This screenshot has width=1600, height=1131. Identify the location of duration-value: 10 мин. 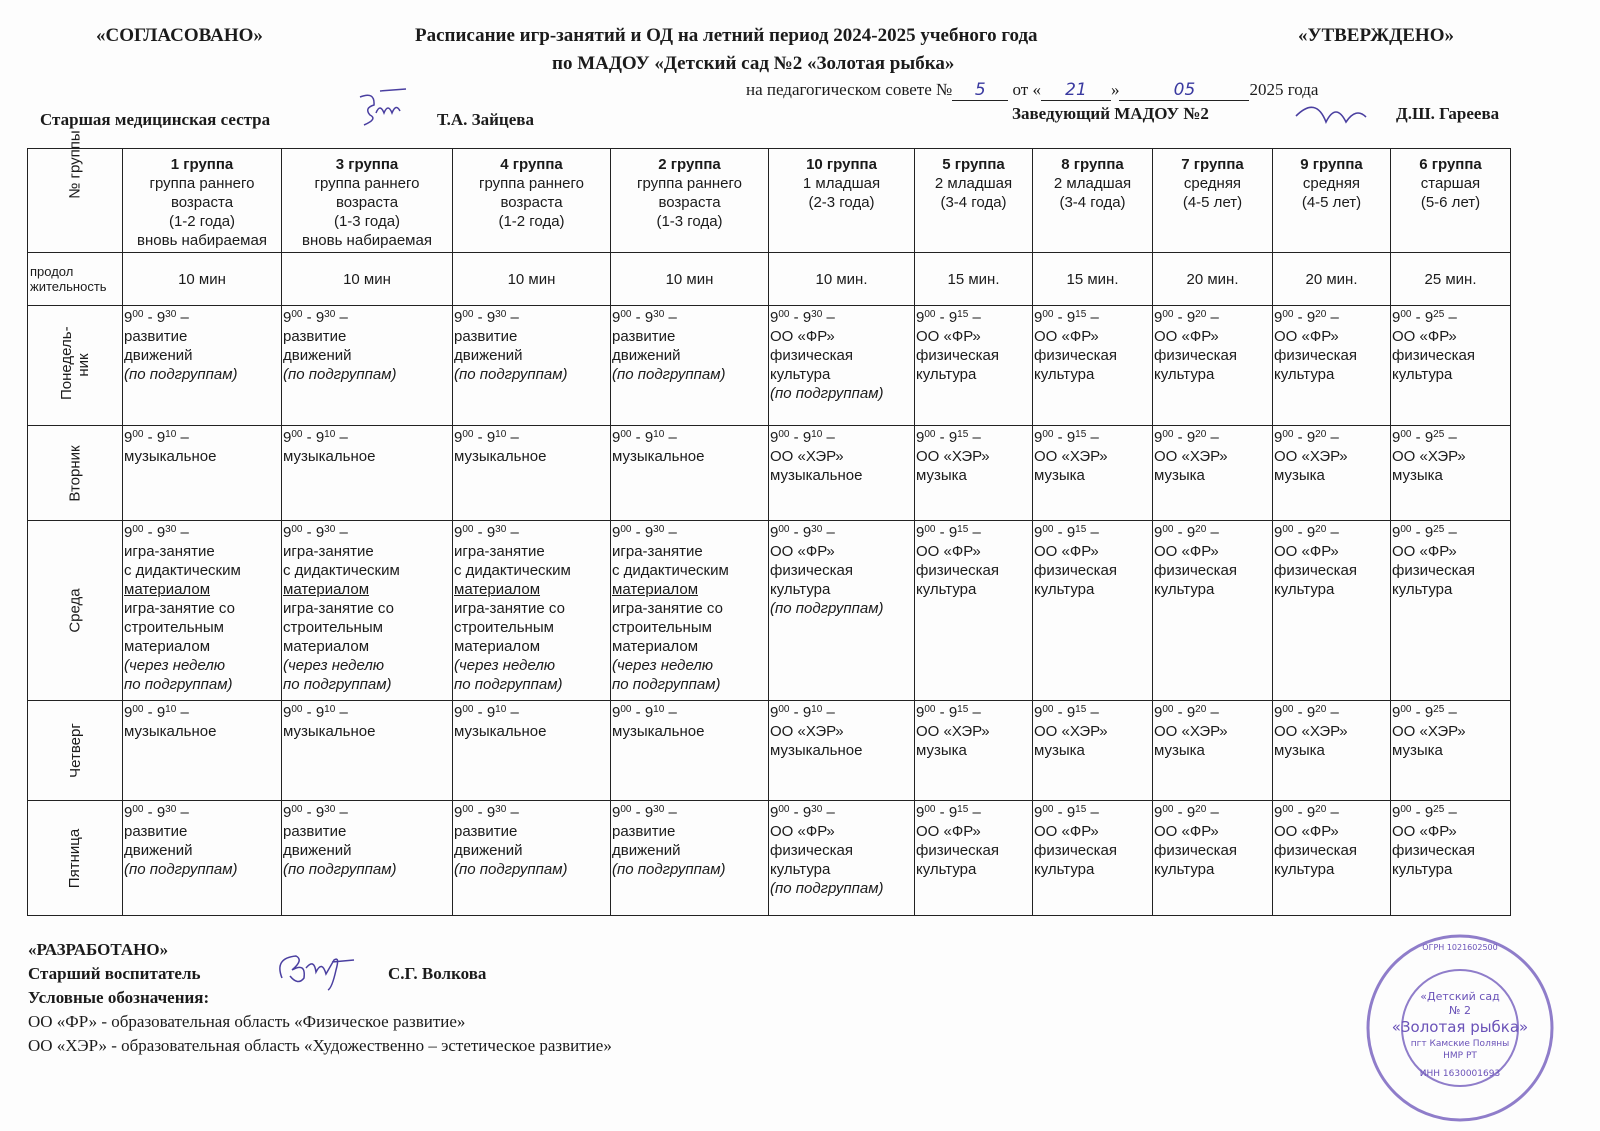
(531, 279).